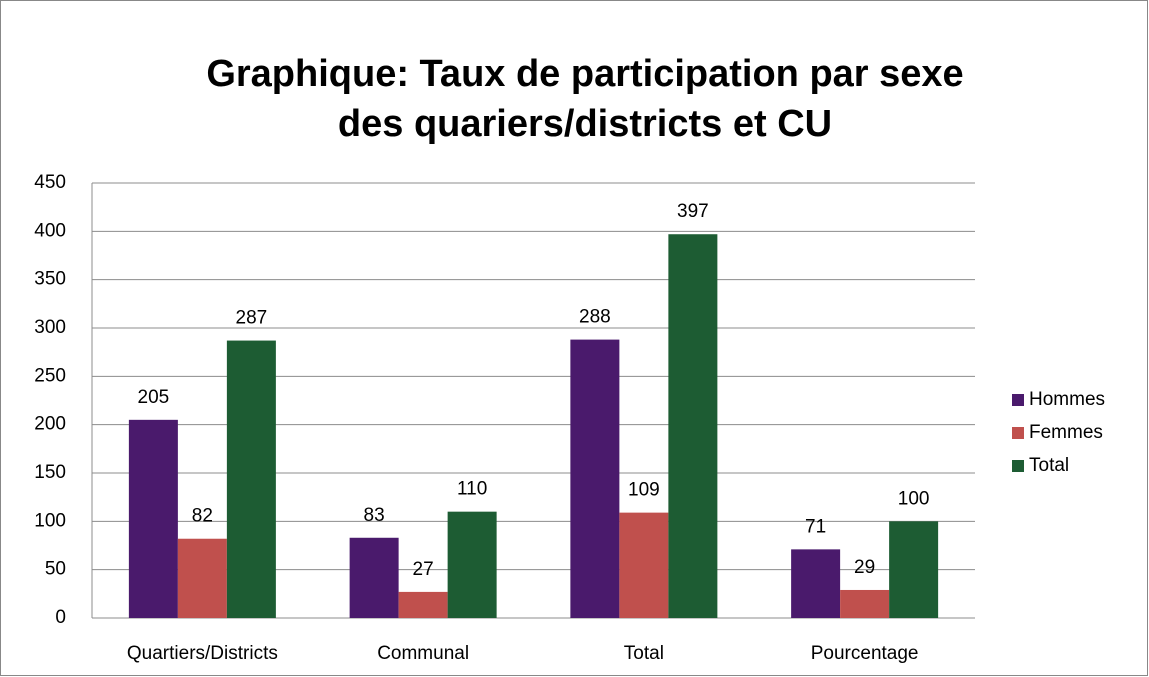 The width and height of the screenshot is (1149, 677). What do you see at coordinates (50, 375) in the screenshot?
I see `y-tick-label: 250` at bounding box center [50, 375].